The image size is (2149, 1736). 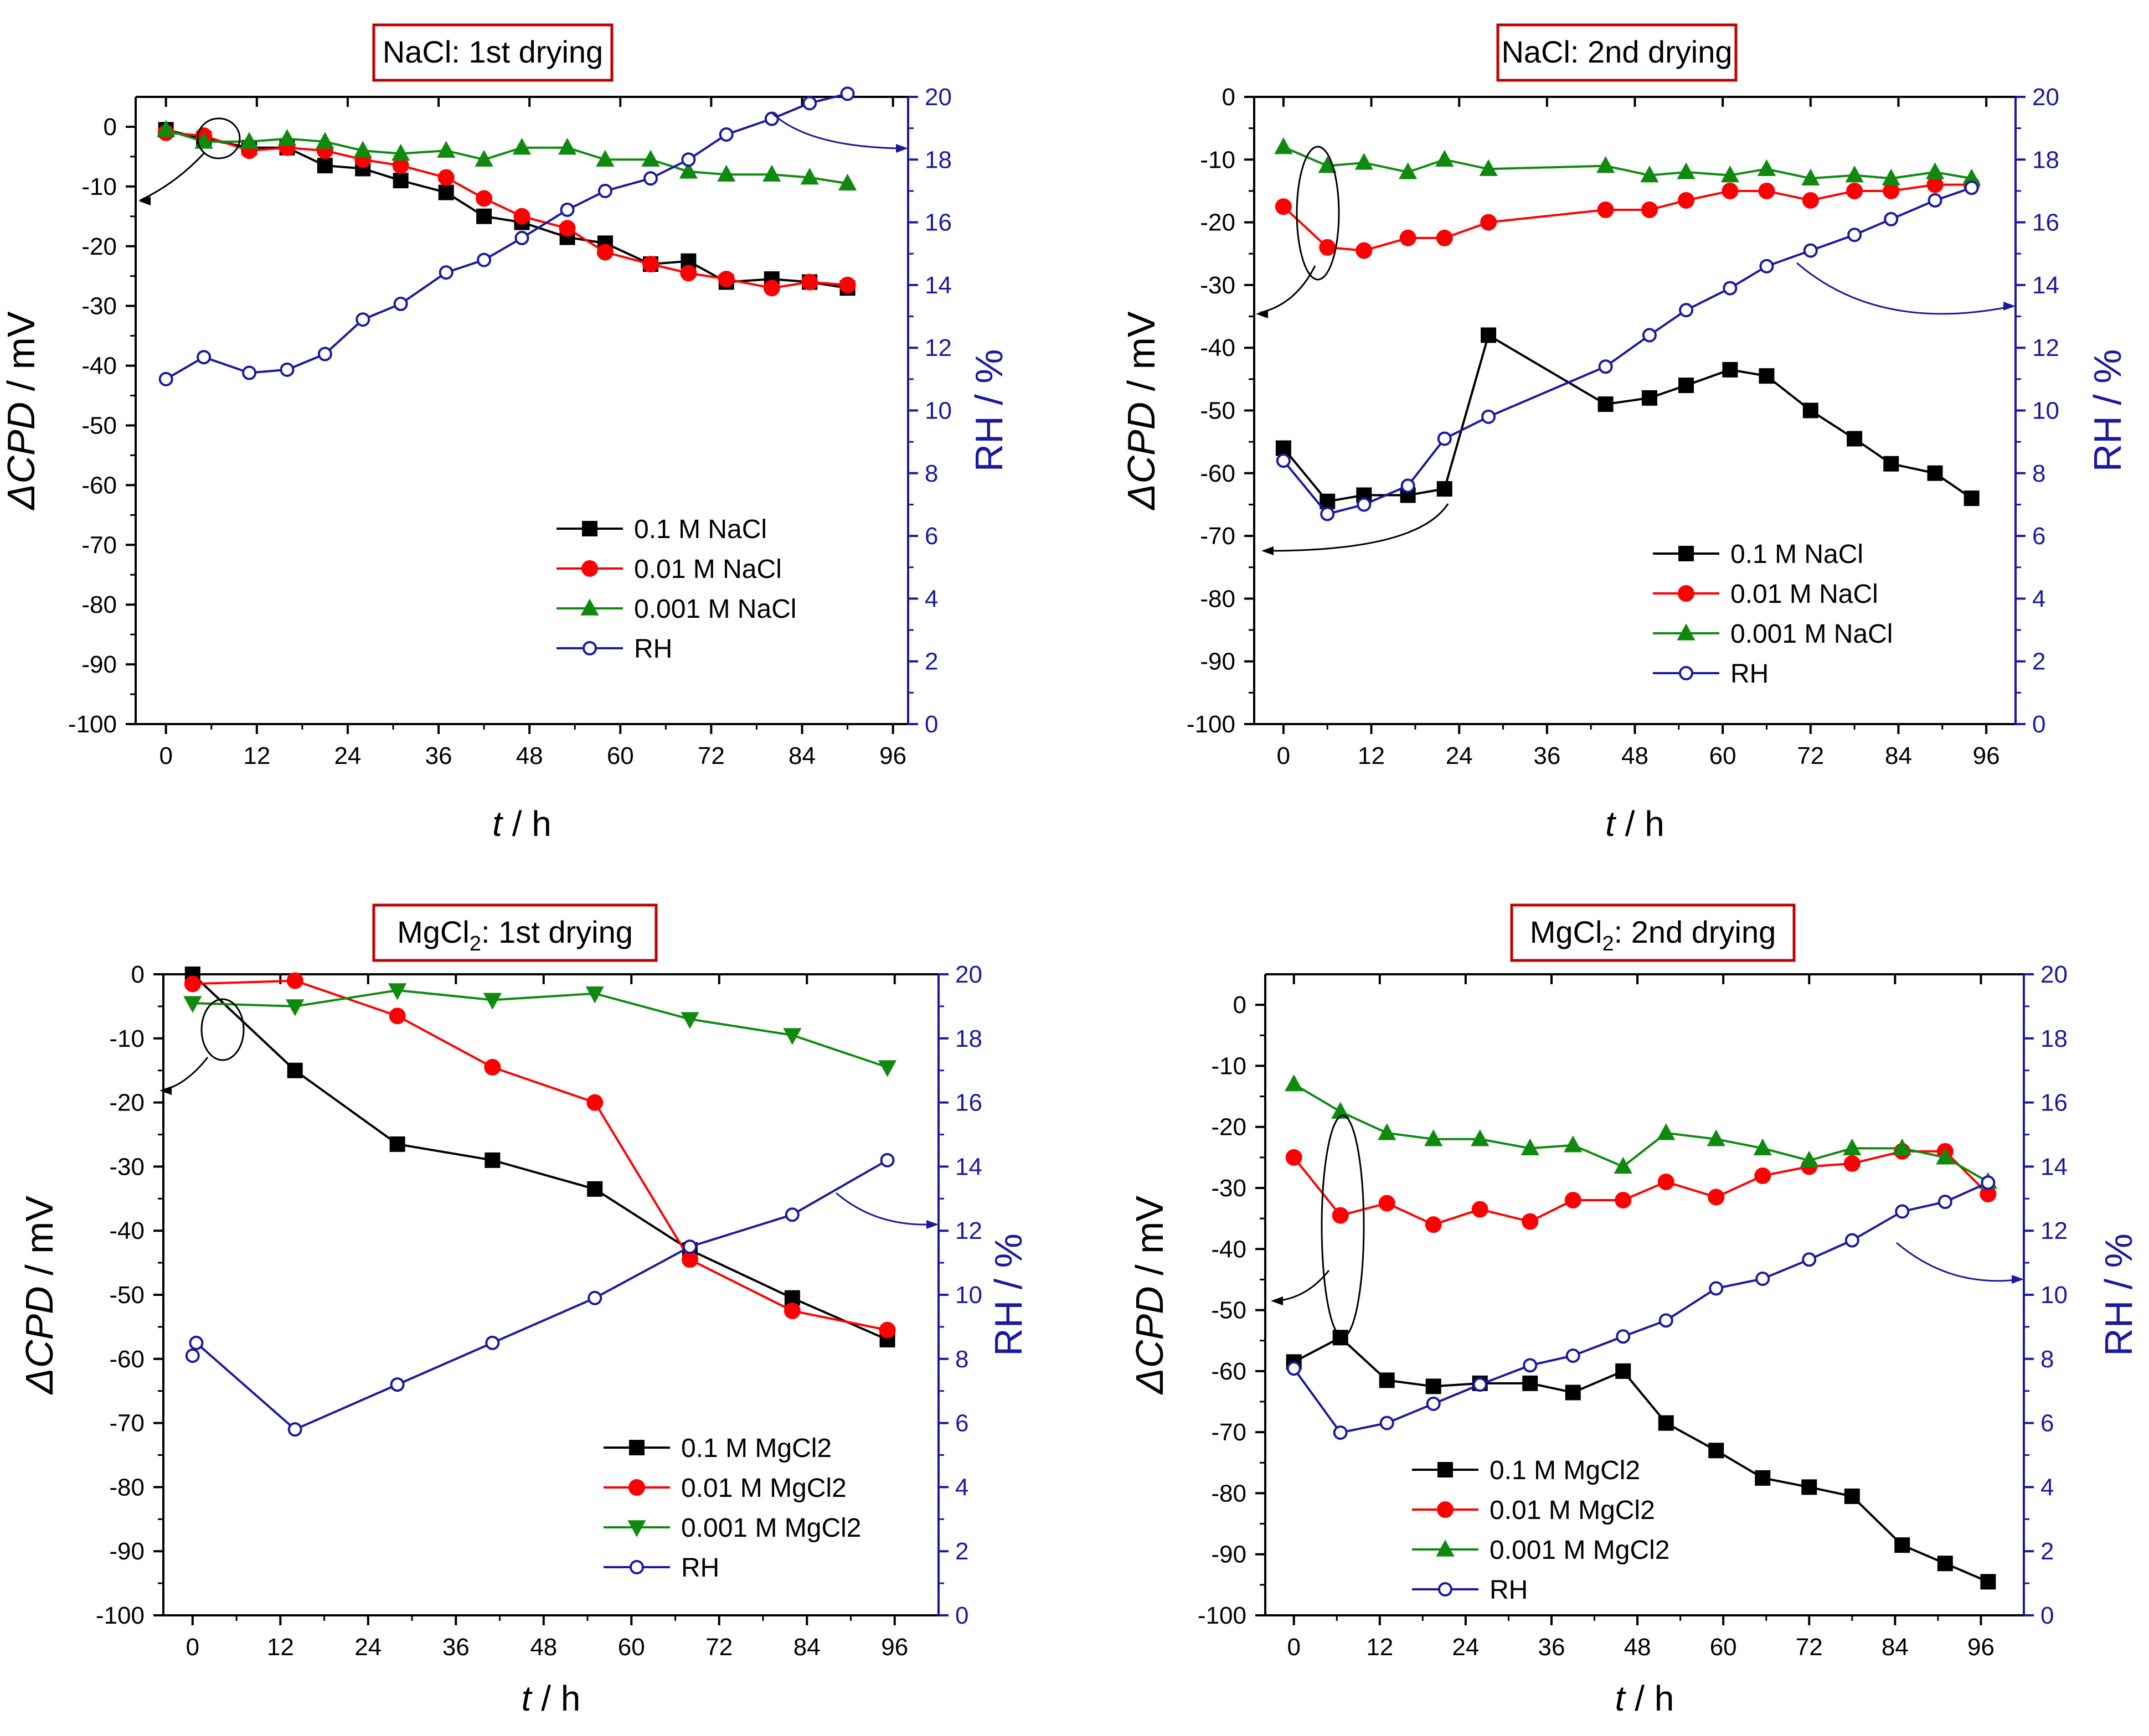 What do you see at coordinates (1695, 932) in the screenshot?
I see `panel-title-rest: : 2nd drying` at bounding box center [1695, 932].